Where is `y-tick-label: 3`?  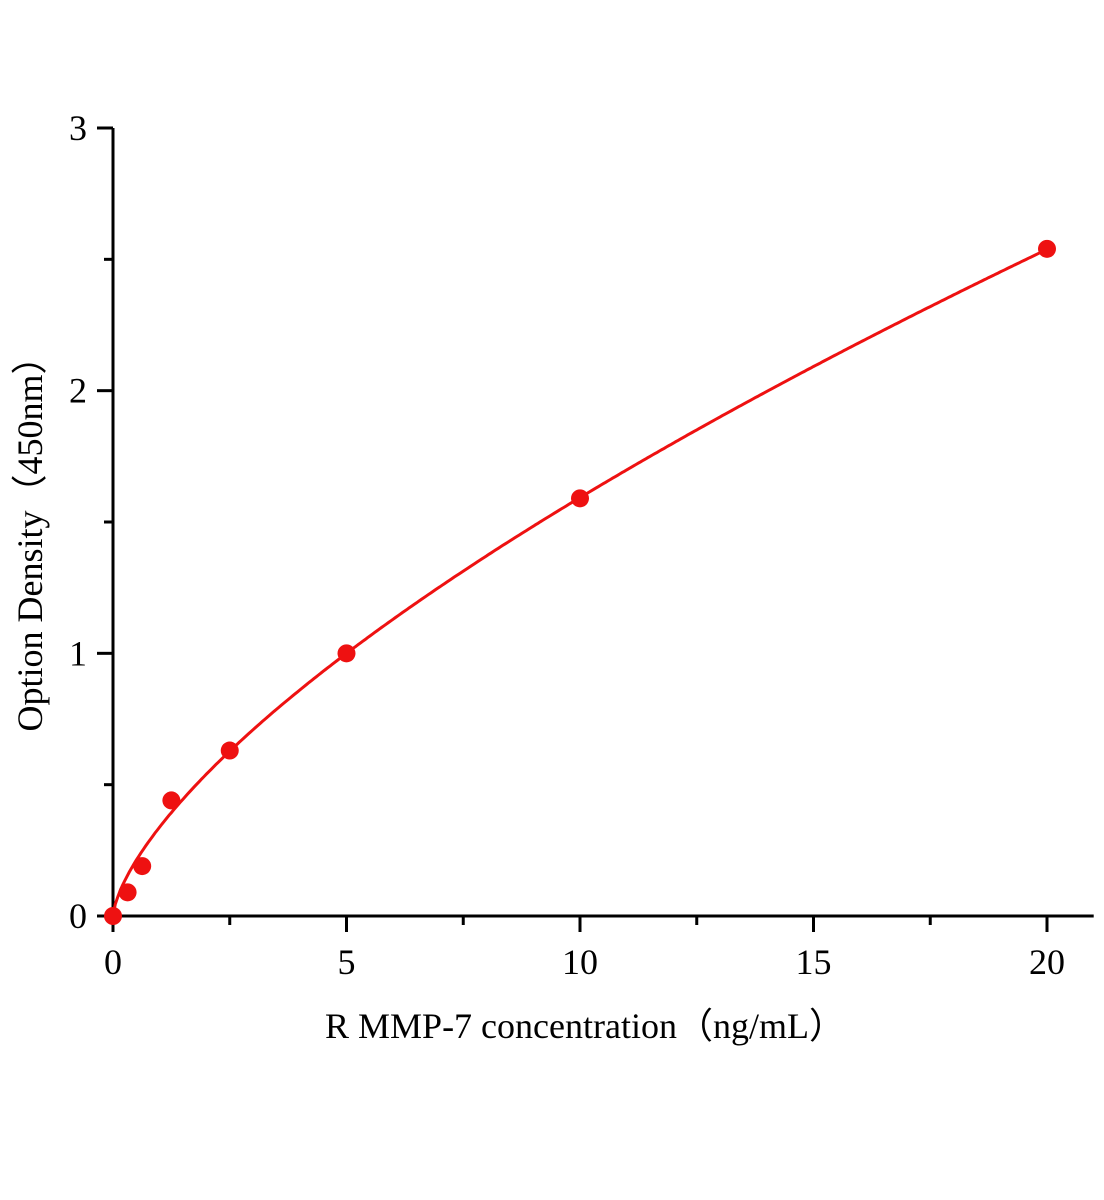
y-tick-label: 3 is located at coordinates (78, 128).